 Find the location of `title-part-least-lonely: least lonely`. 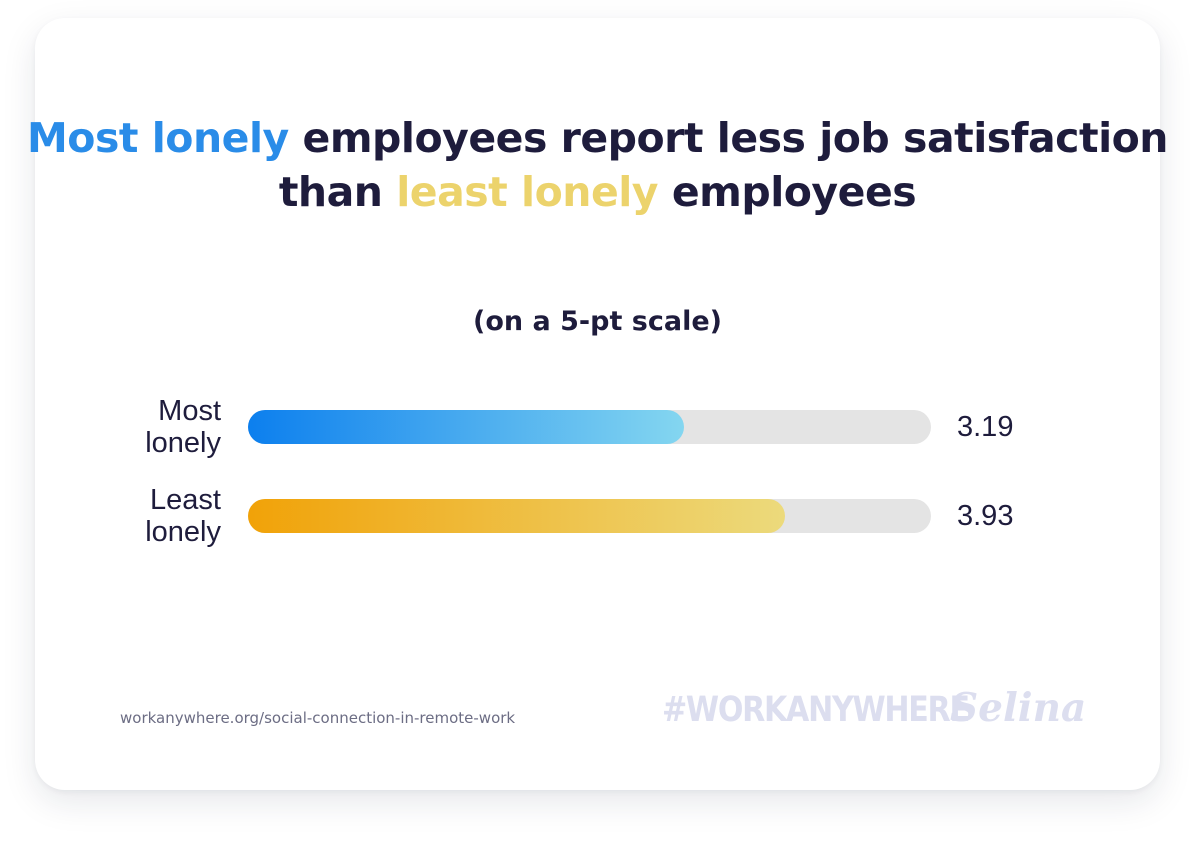

title-part-least-lonely: least lonely is located at coordinates (527, 192).